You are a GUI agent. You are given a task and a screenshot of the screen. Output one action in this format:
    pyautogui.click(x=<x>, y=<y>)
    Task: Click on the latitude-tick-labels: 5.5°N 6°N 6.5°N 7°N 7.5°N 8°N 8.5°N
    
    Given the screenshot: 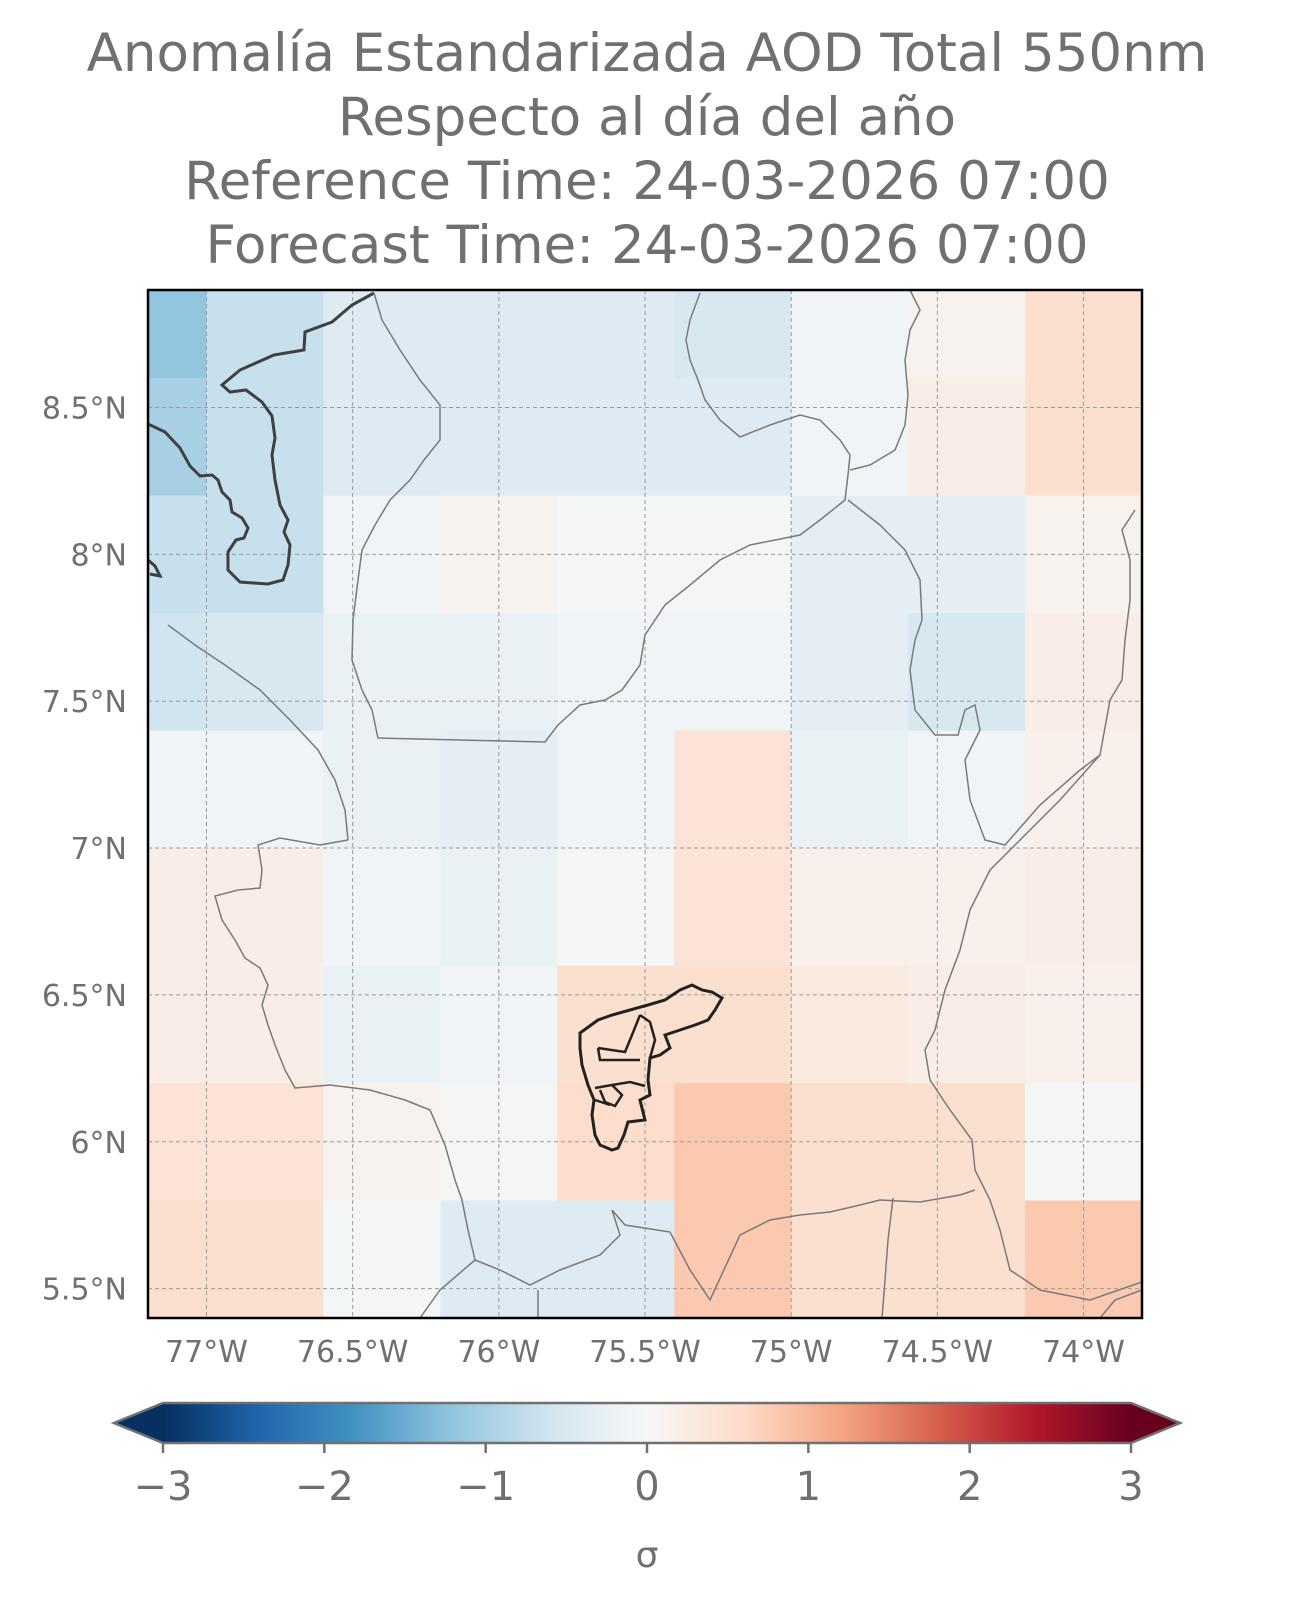 What is the action you would take?
    pyautogui.click(x=84, y=849)
    